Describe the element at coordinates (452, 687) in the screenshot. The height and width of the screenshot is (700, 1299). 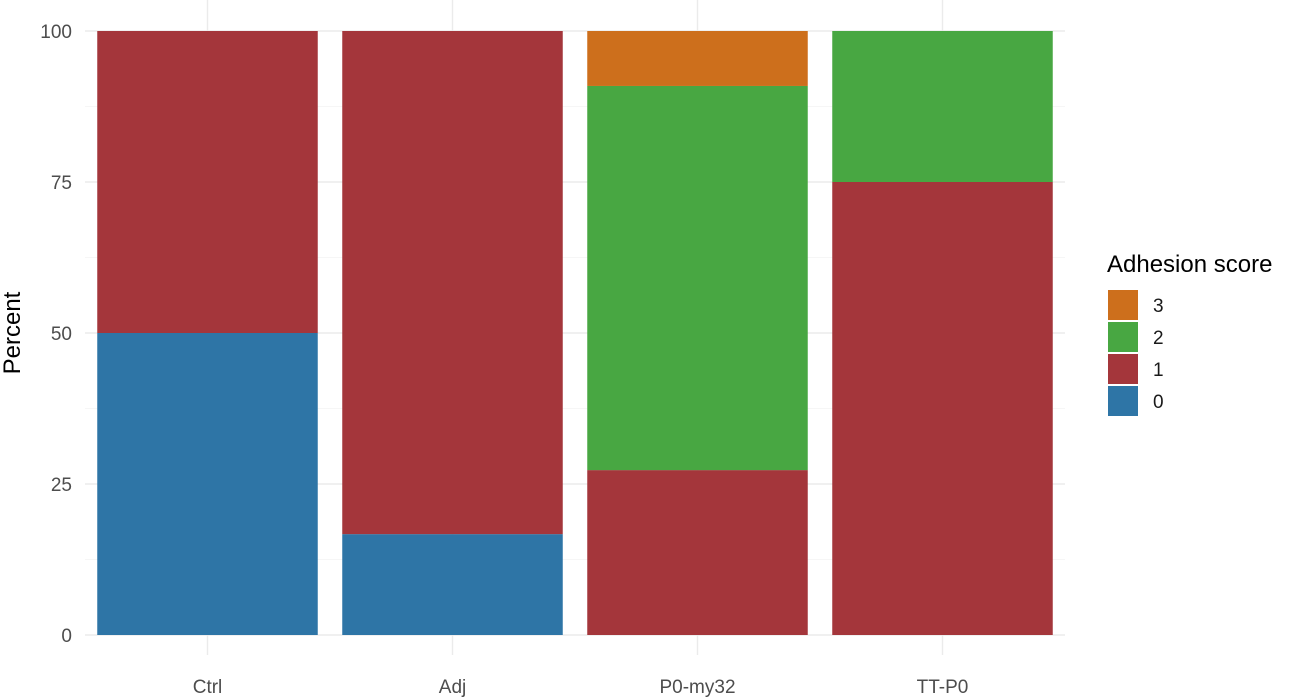
I see `x-tick-label: Adj` at that location.